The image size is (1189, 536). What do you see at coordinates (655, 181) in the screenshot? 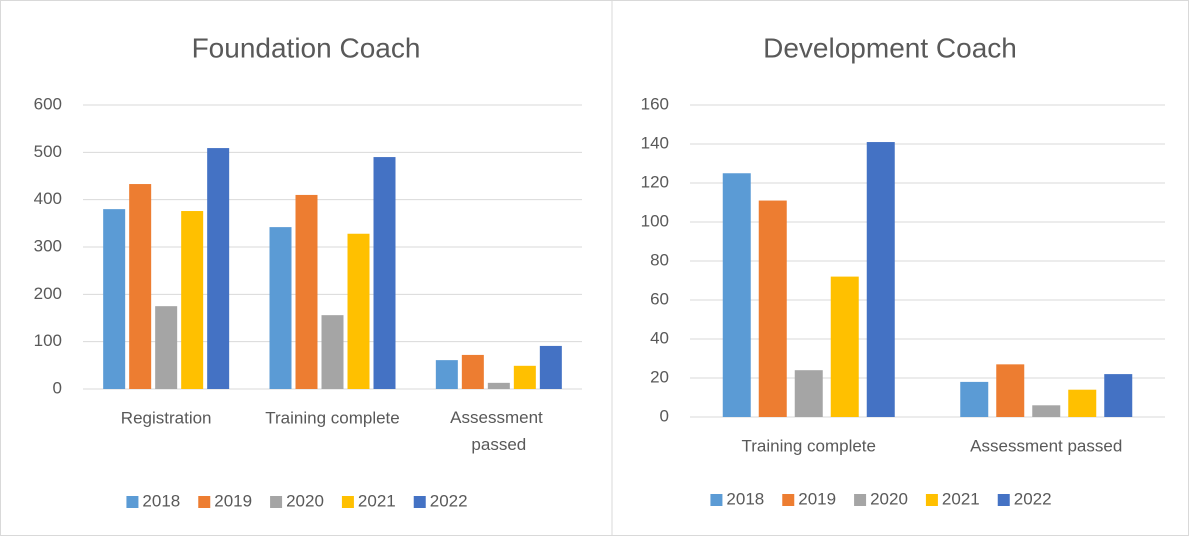
I see `y-tick-label: 120` at bounding box center [655, 181].